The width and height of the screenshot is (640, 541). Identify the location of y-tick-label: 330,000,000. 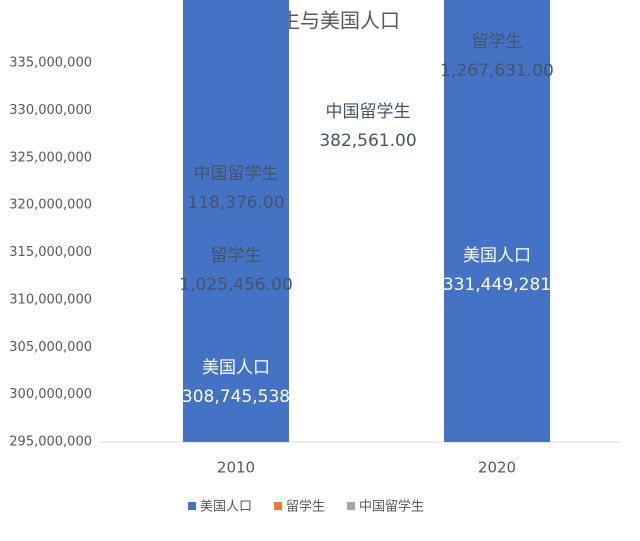
(50, 110).